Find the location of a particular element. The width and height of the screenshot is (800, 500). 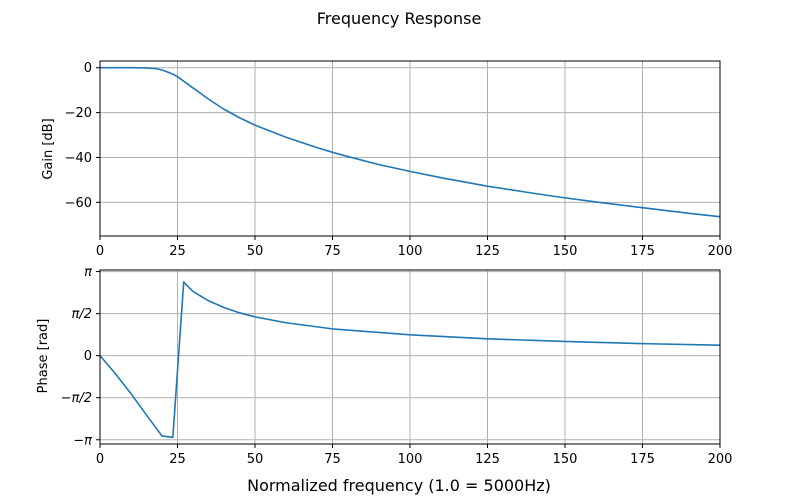

figure-xlabel: Normalized frequency (1.0 = 5000Hz) is located at coordinates (399, 485).